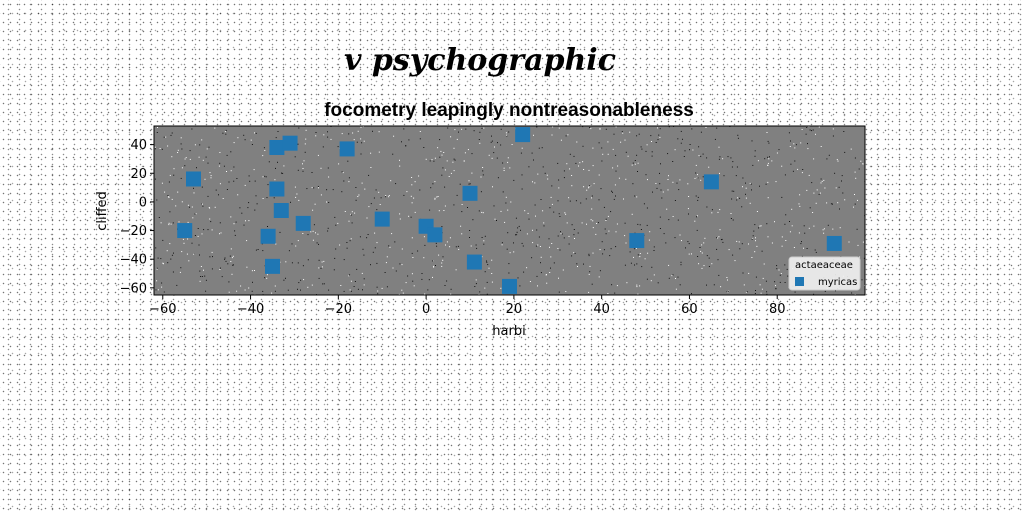 The image size is (1024, 512). What do you see at coordinates (837, 282) in the screenshot?
I see `legend-entry-myricas: myricas` at bounding box center [837, 282].